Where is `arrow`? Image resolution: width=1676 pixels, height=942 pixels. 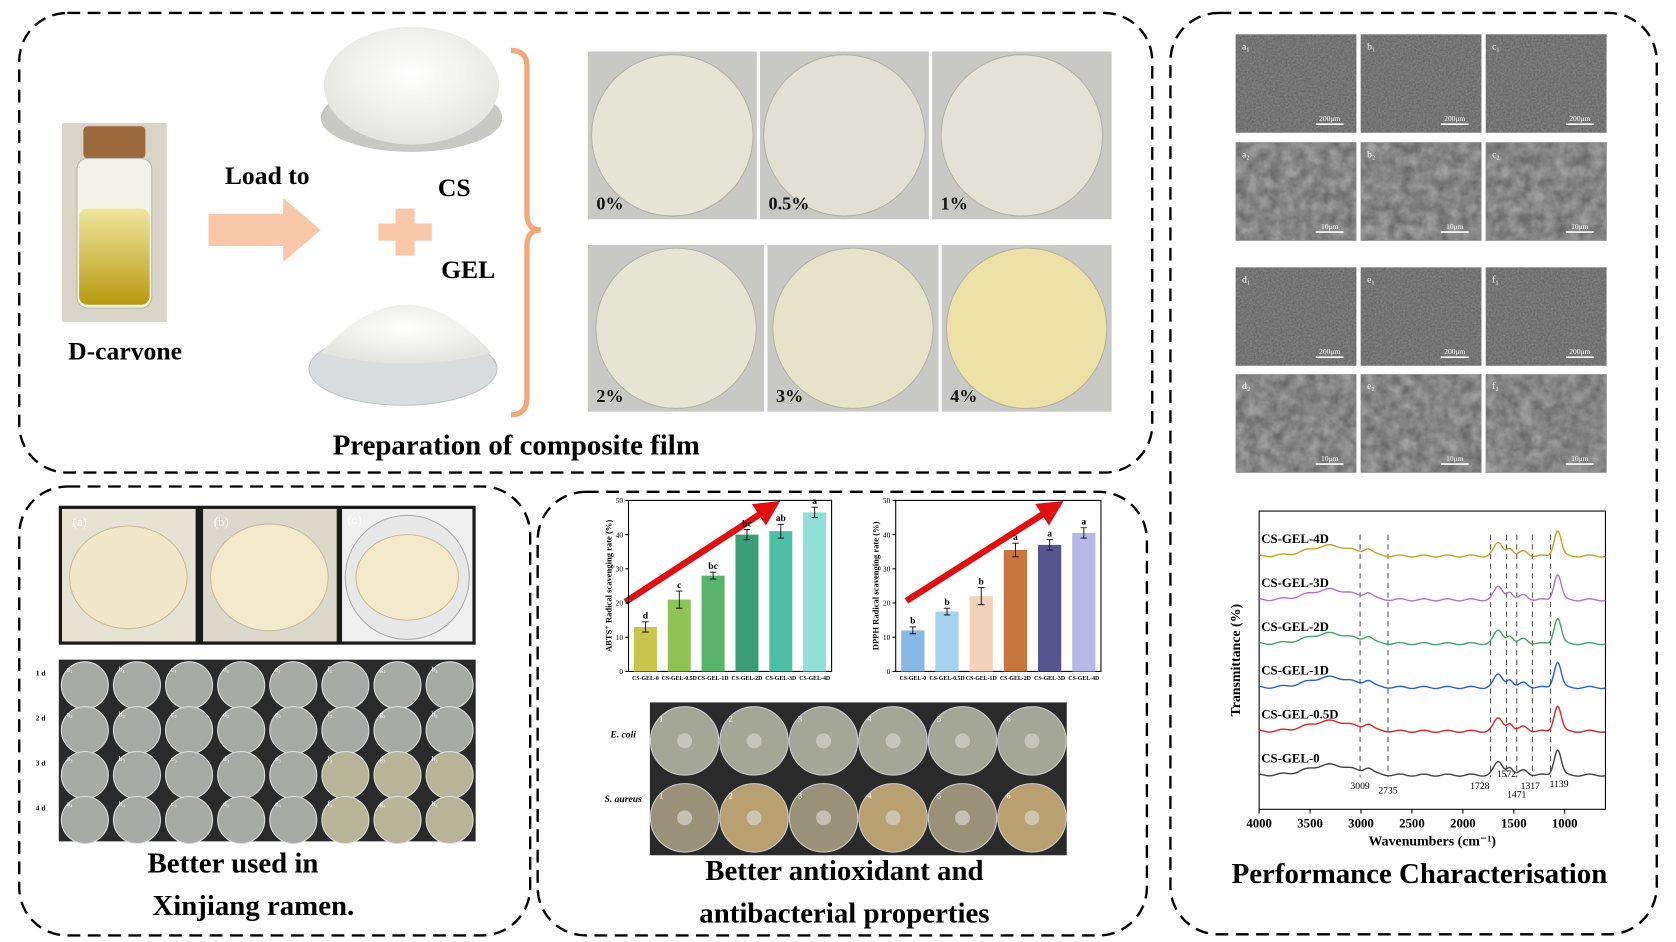 arrow is located at coordinates (264, 230).